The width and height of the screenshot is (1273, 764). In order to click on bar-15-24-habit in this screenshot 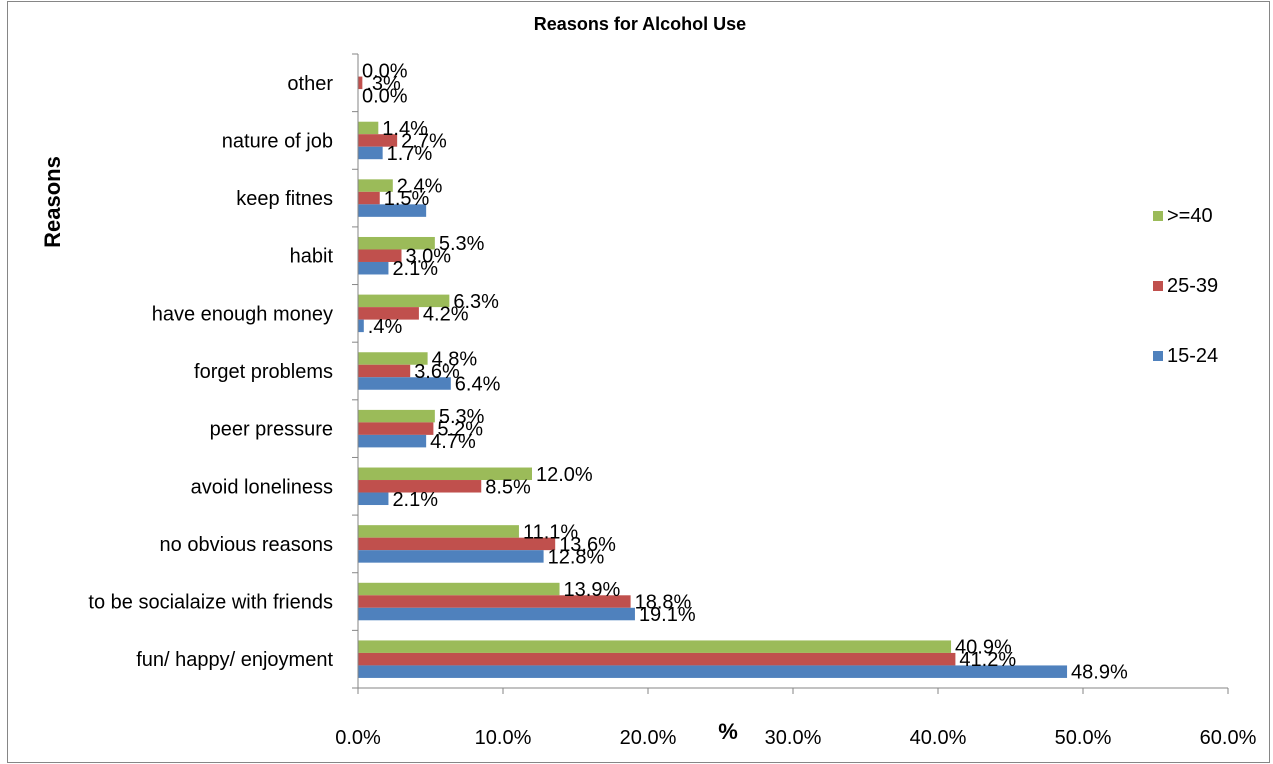, I will do `click(373, 268)`.